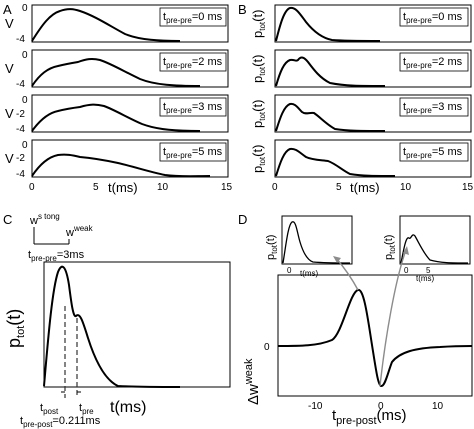 This screenshot has height=429, width=474. I want to click on panel-b-xtick-0: 0, so click(275, 187).